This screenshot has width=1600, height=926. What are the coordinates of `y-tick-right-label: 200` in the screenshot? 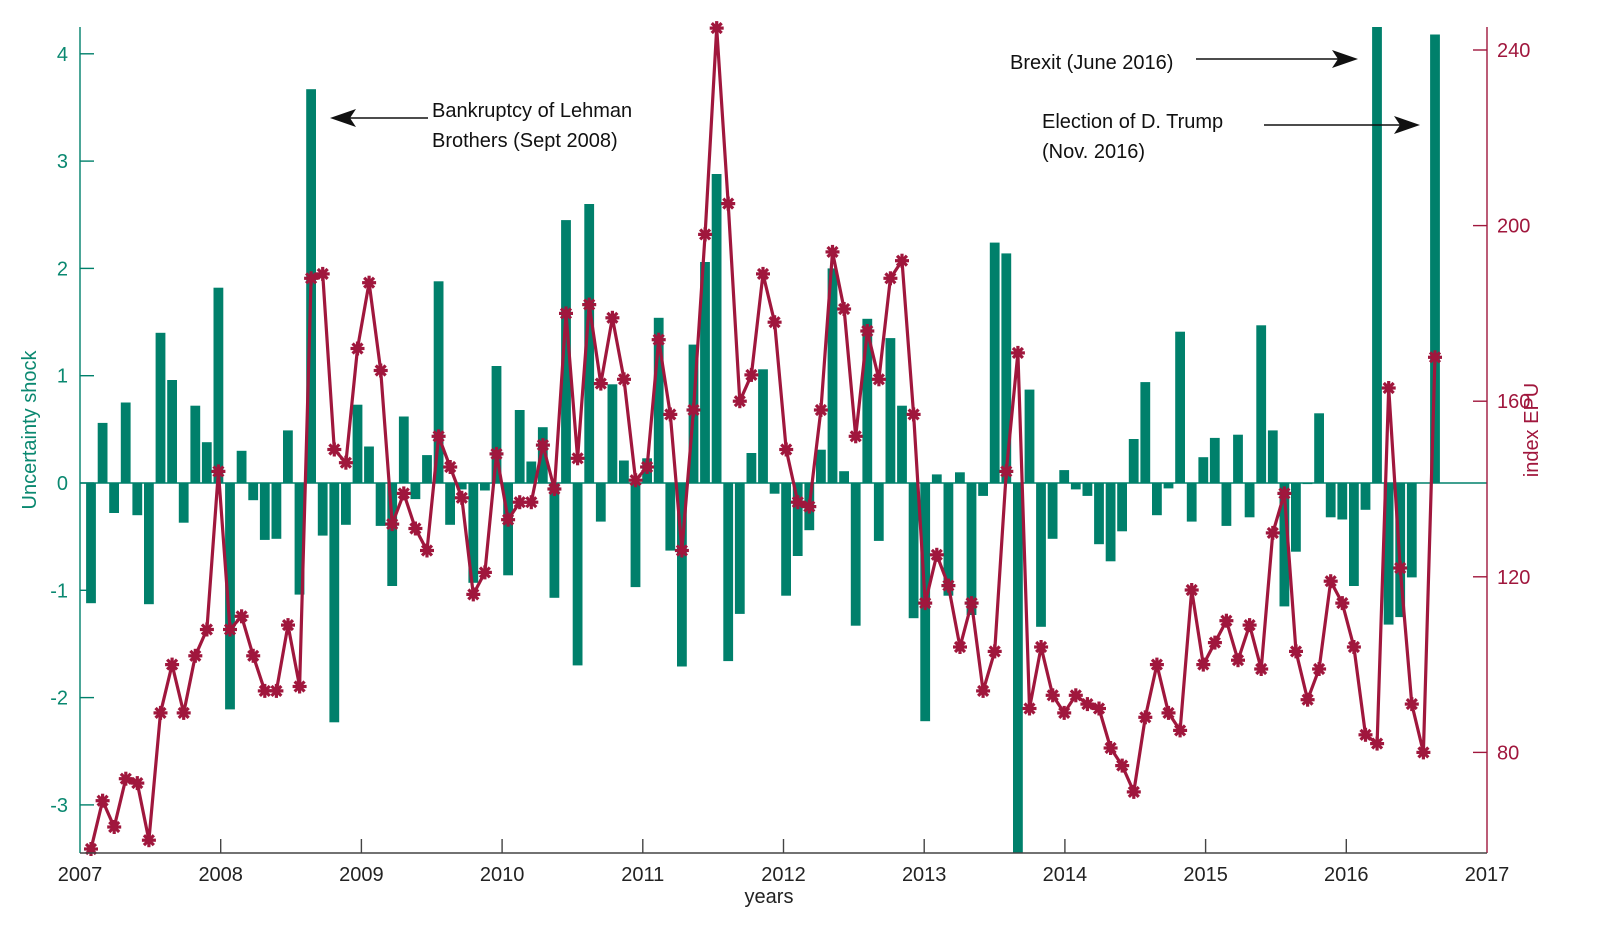 It's located at (1513, 227).